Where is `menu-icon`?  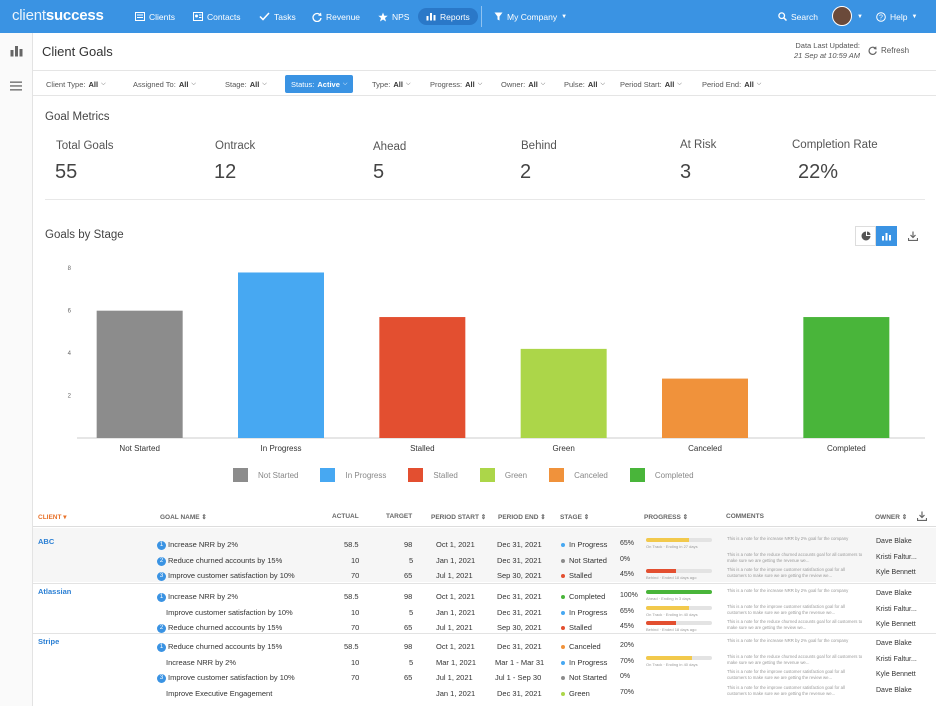 menu-icon is located at coordinates (16, 84).